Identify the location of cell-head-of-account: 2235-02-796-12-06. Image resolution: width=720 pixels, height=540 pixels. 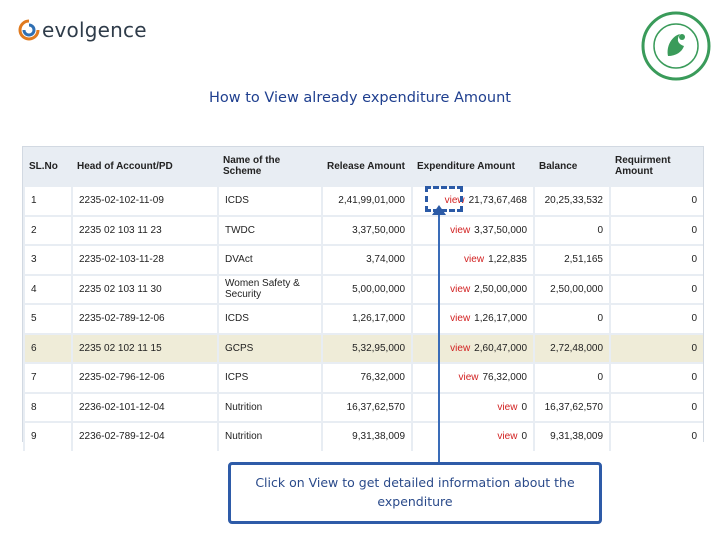
(144, 377).